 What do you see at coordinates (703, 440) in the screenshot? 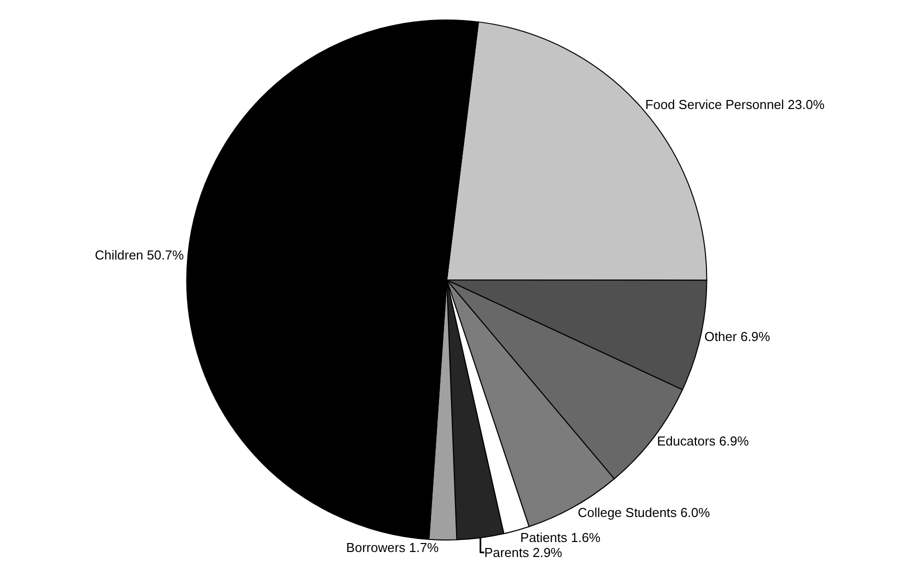
I see `slice-label: Educators 6.9%` at bounding box center [703, 440].